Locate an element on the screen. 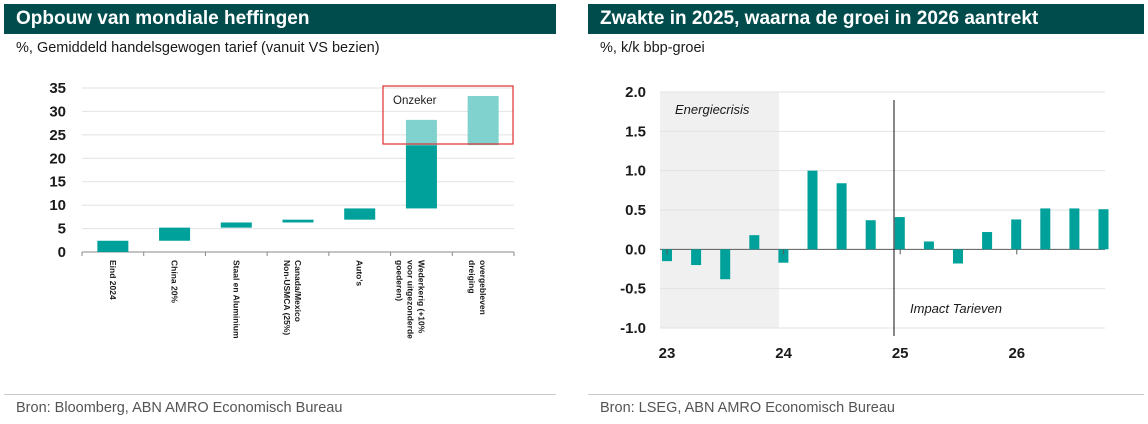 The image size is (1148, 424). y-tick-label: 0.0 is located at coordinates (635, 249).